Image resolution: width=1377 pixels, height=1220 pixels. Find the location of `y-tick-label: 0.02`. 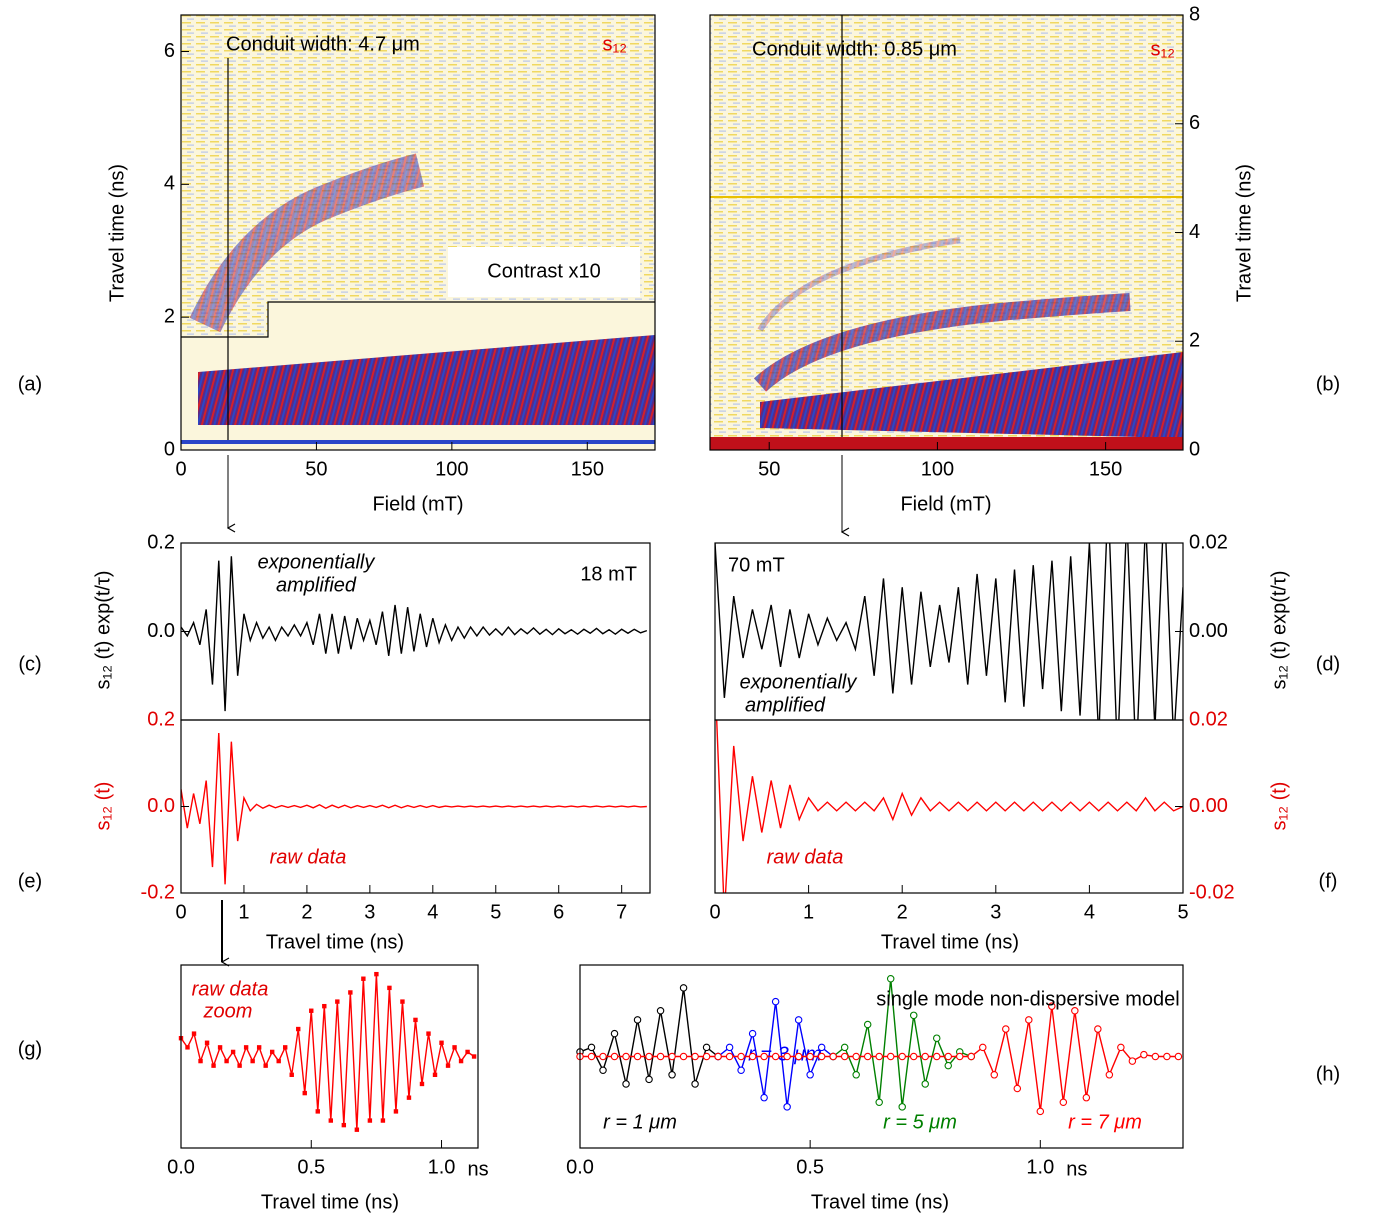

y-tick-label: 0.02 is located at coordinates (1208, 719).